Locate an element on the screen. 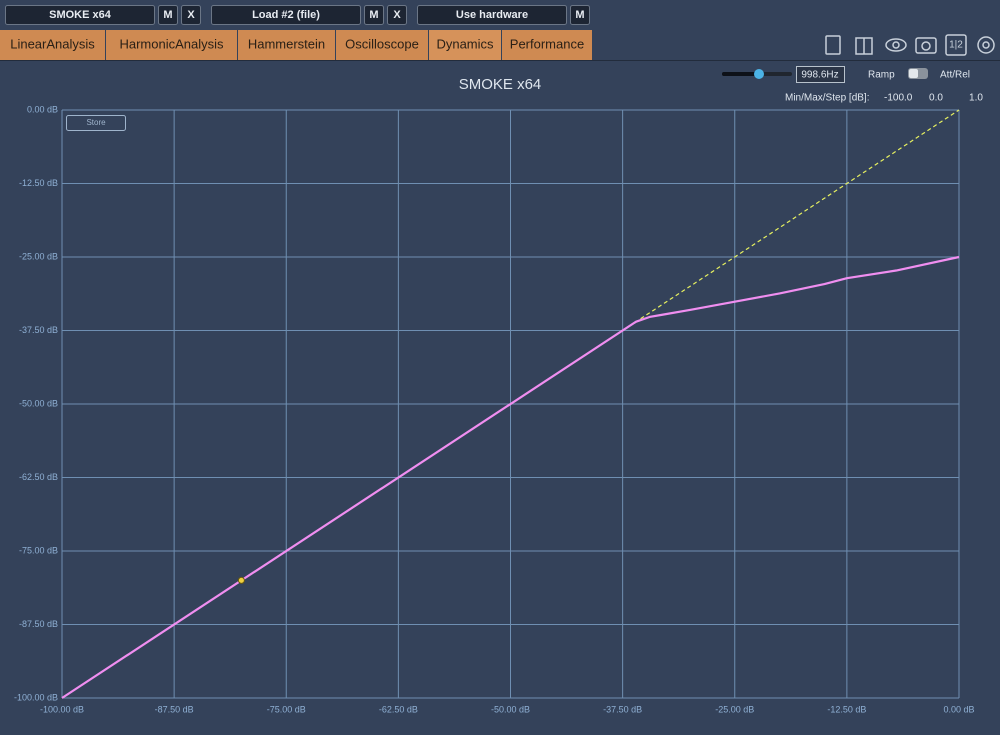  tab-label: LinearAnalysis is located at coordinates (52, 43).